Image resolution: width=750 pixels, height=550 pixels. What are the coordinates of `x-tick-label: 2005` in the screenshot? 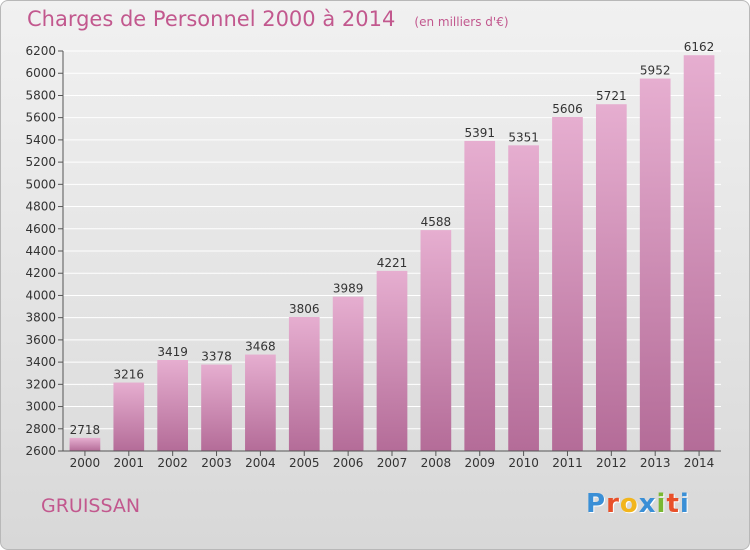 It's located at (304, 463).